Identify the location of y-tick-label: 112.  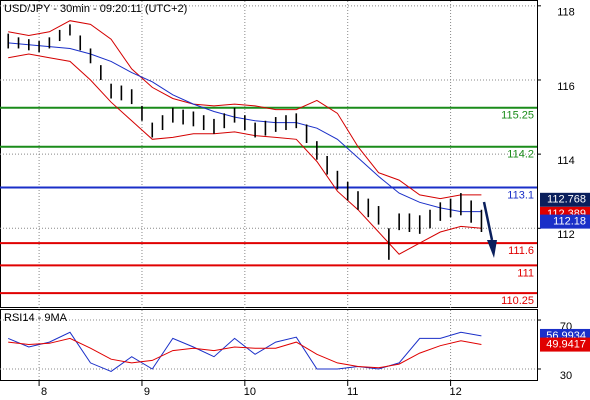
(566, 235).